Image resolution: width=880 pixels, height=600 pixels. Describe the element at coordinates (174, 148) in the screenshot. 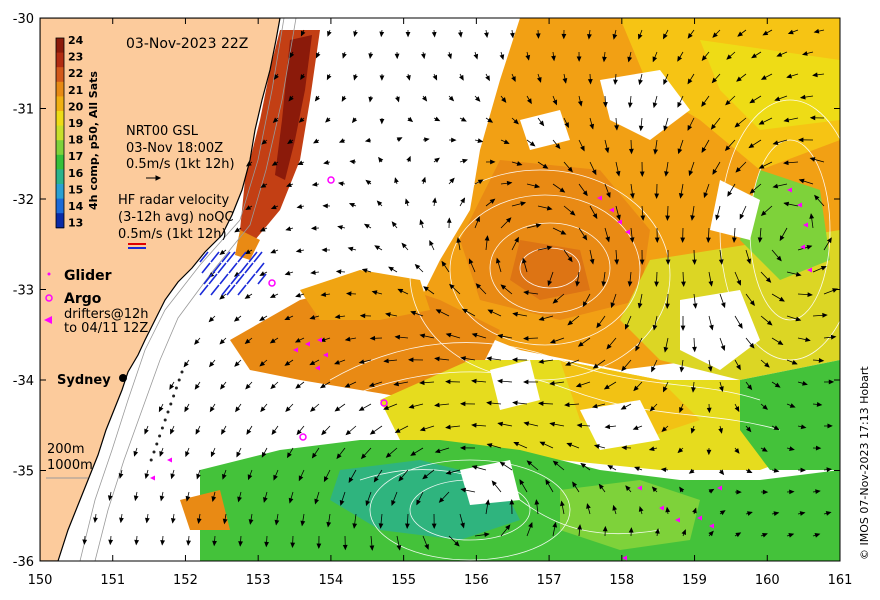

I see `gsl-legend-line2: 03-Nov 18:00Z` at that location.